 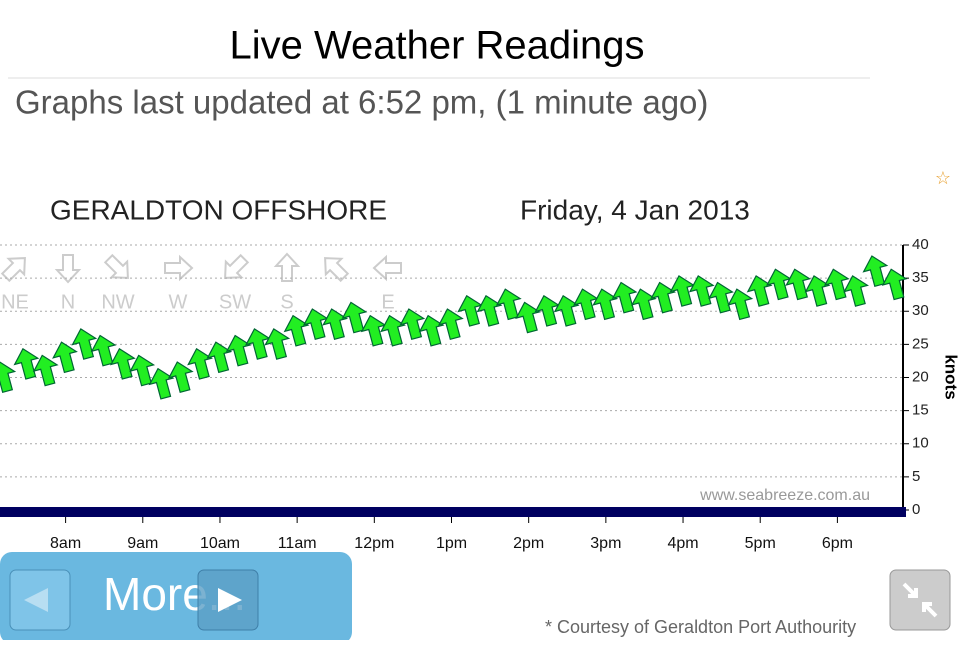 What do you see at coordinates (15, 302) in the screenshot?
I see `direction-label: NE` at bounding box center [15, 302].